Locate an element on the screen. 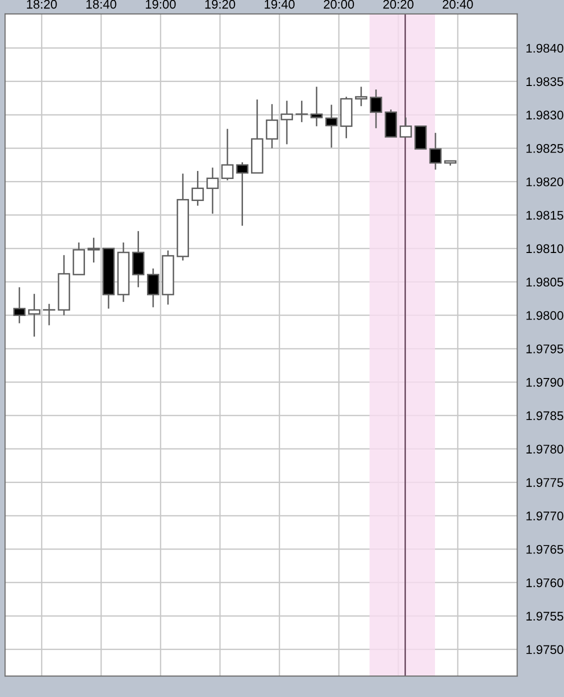 This screenshot has width=564, height=697. y-tick-label: 1.9810 is located at coordinates (545, 249).